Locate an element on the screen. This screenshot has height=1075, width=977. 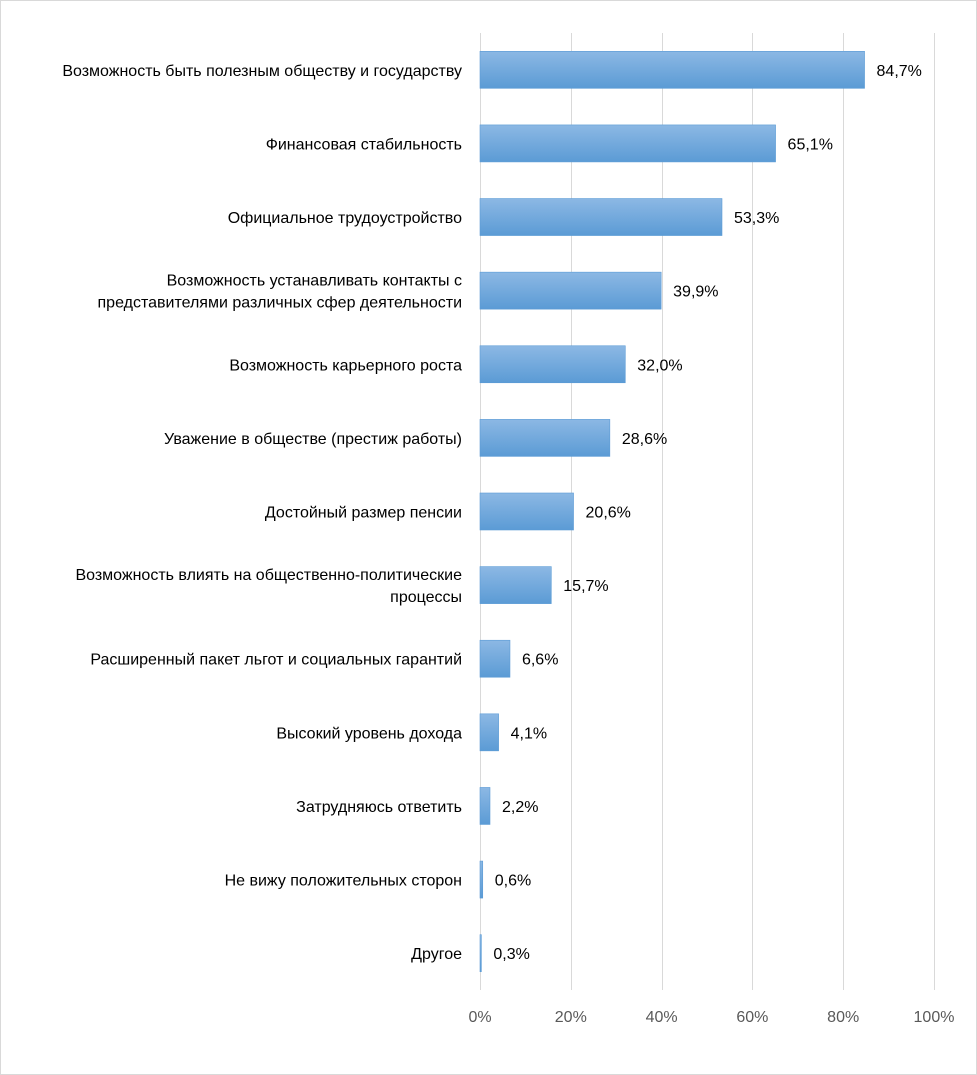
x-tick-label: 80% is located at coordinates (843, 1017).